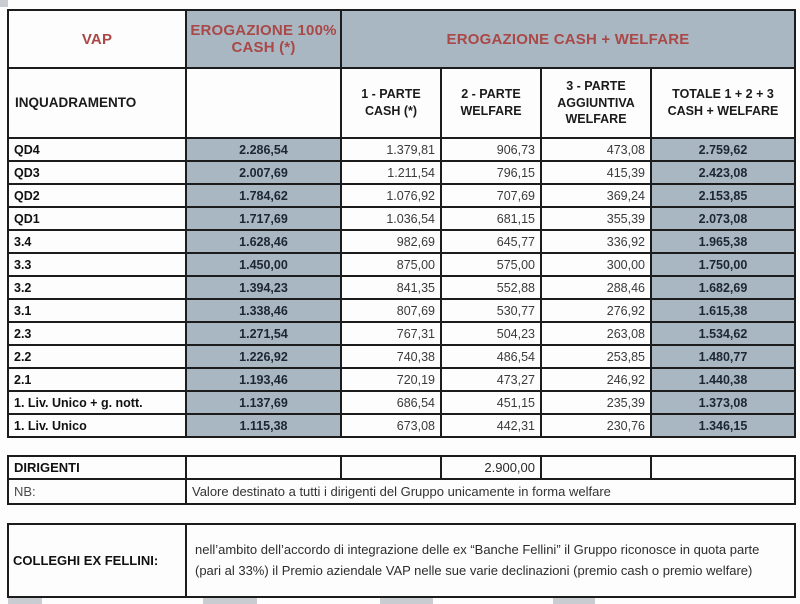 The width and height of the screenshot is (800, 604). Describe the element at coordinates (97, 491) in the screenshot. I see `nb-label: NB:` at that location.